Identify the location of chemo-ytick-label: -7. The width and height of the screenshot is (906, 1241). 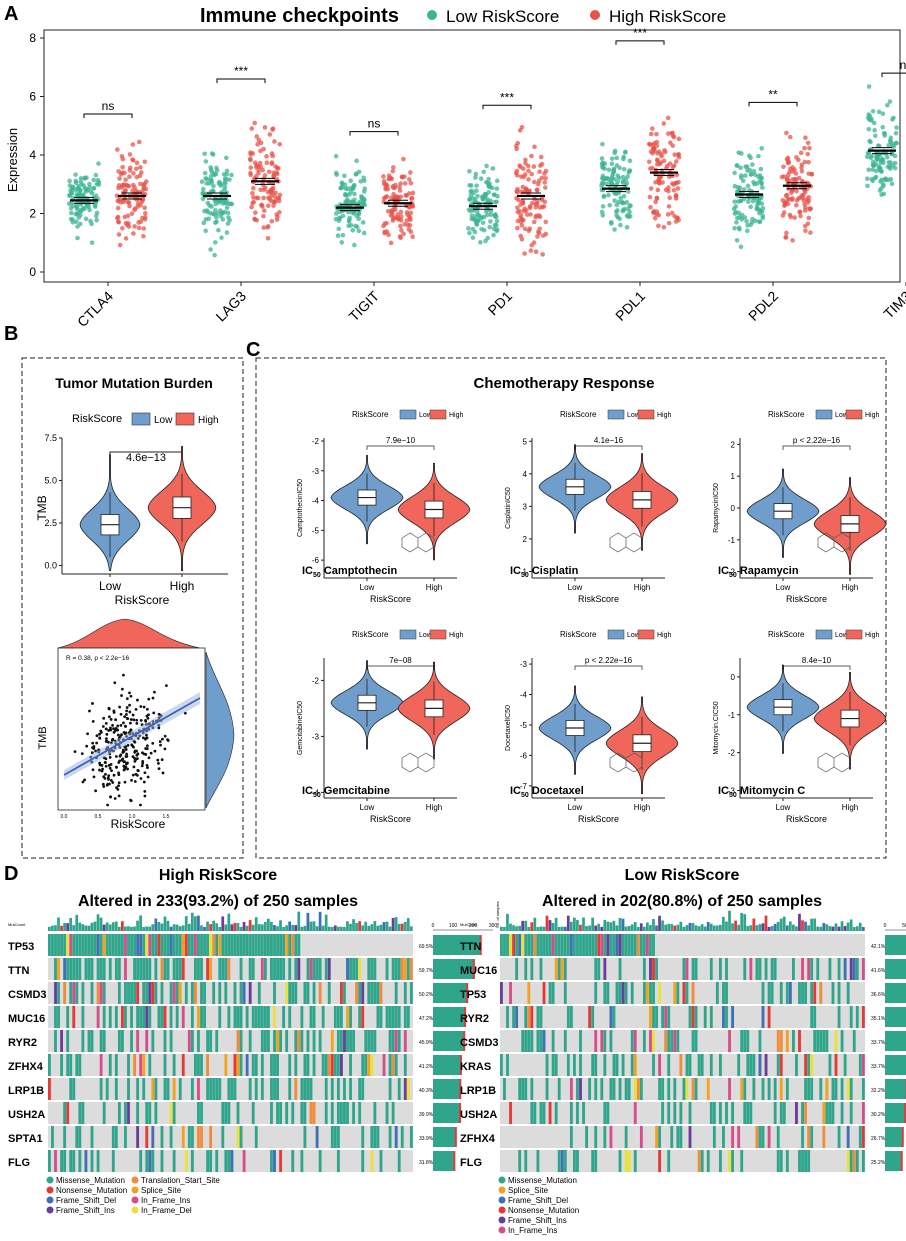
(524, 786).